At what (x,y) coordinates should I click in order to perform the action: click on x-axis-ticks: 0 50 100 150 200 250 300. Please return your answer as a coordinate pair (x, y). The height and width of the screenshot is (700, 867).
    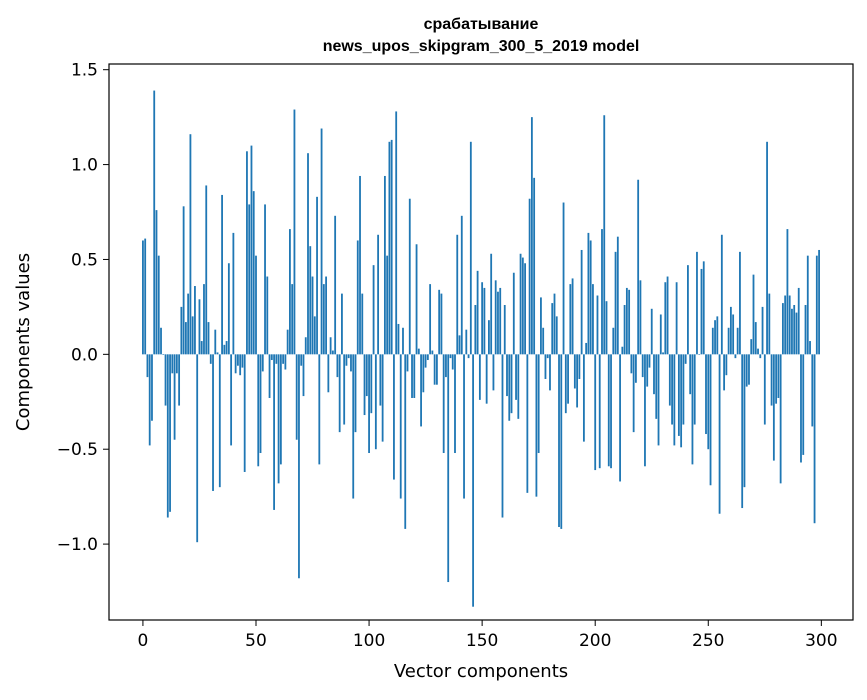
    Looking at the image, I should click on (488, 635).